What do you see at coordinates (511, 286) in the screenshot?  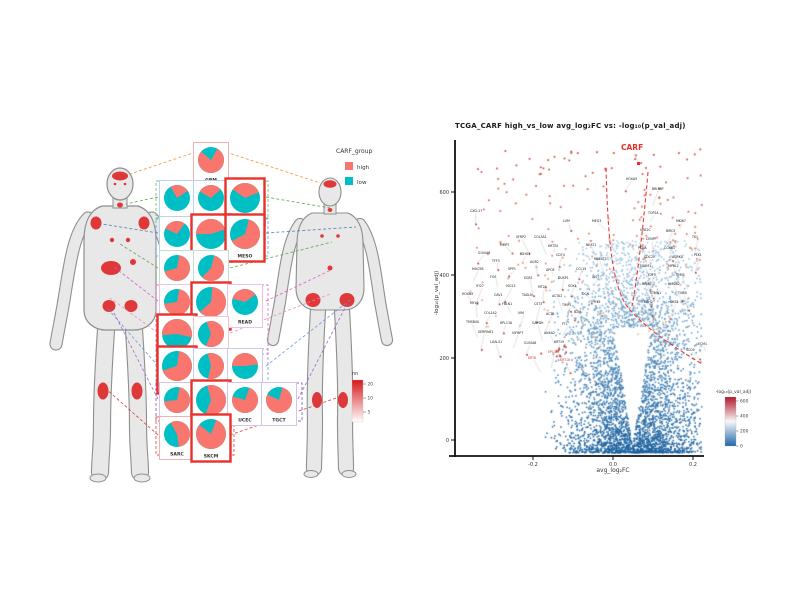 I see `gene-label-ISG15: ISG15` at bounding box center [511, 286].